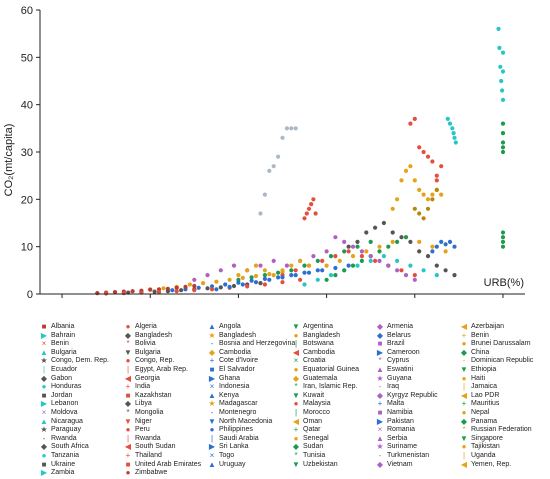 This screenshot has height=479, width=550. I want to click on legend-label: Bolivia, so click(145, 344).